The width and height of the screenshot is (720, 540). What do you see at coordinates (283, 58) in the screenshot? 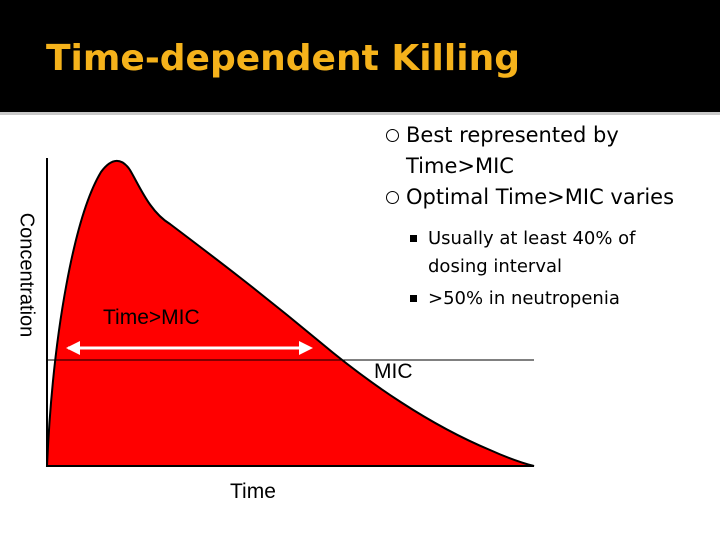
I see `slide-title: Time-dependent Killing` at bounding box center [283, 58].